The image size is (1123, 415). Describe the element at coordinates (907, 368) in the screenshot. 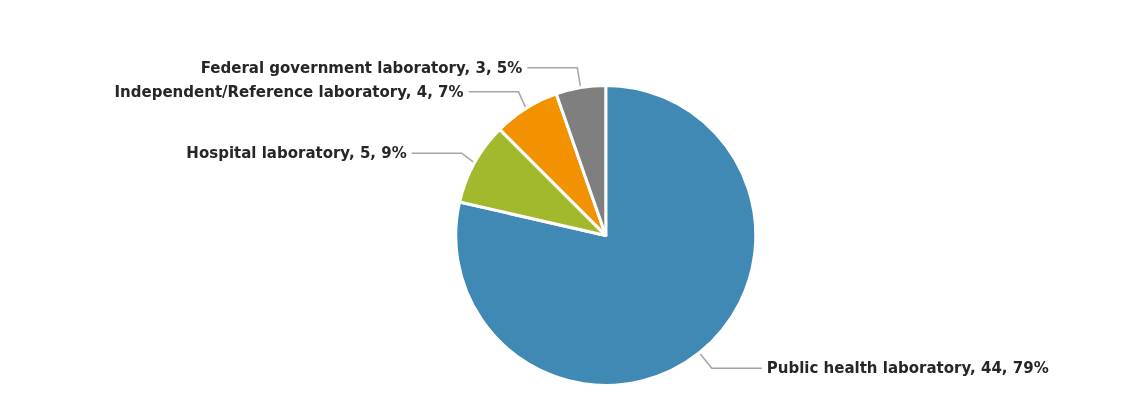

I see `slice-label: Public health laboratory, 44, 79%` at that location.